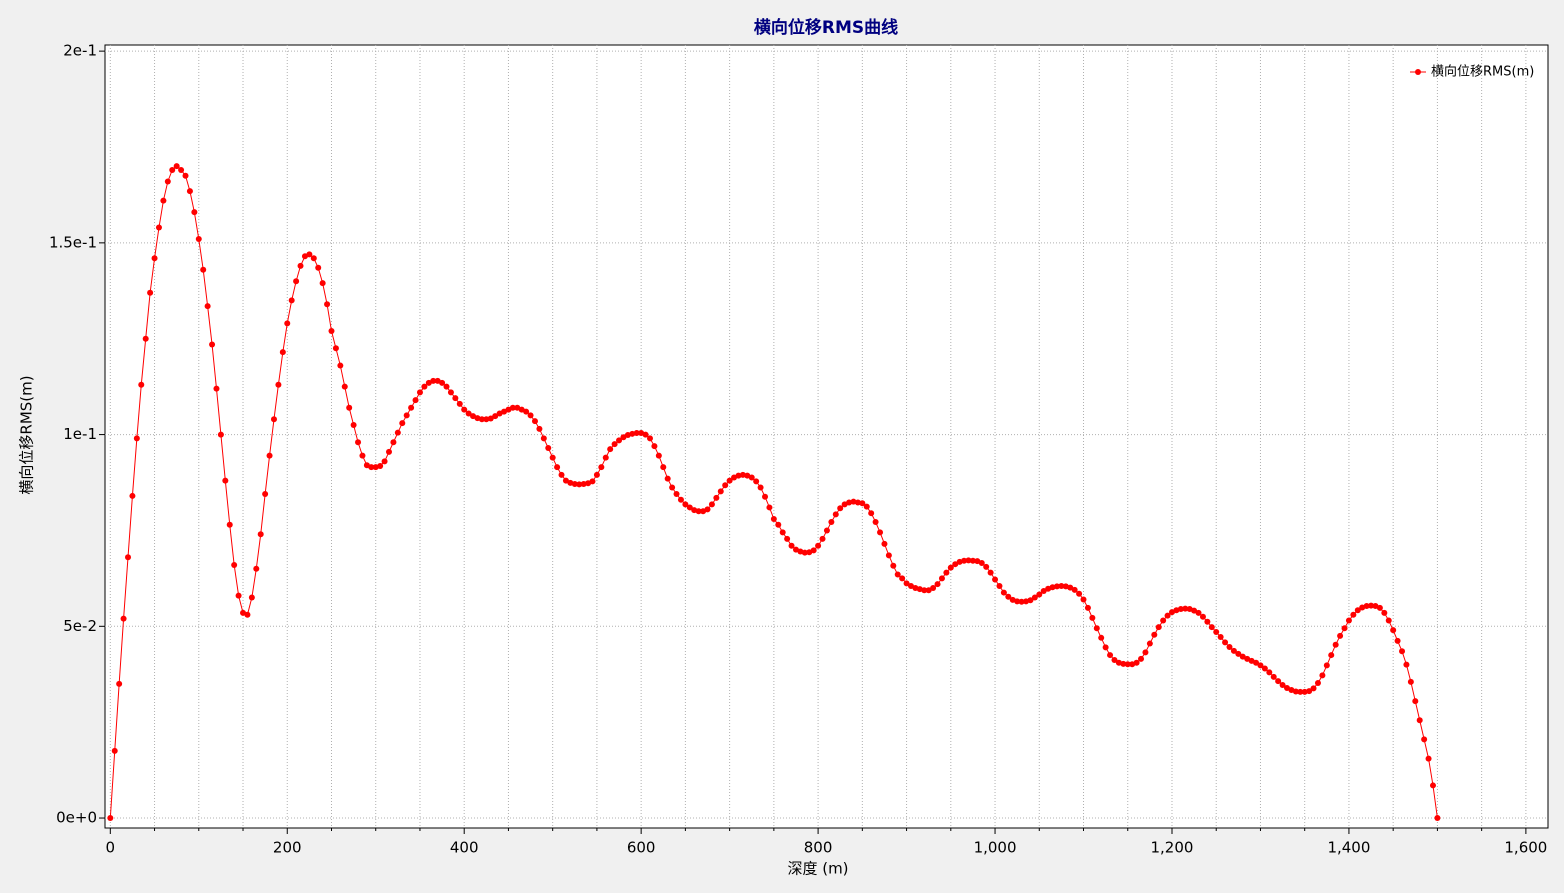  I want to click on x-tick-label: 0, so click(111, 848).